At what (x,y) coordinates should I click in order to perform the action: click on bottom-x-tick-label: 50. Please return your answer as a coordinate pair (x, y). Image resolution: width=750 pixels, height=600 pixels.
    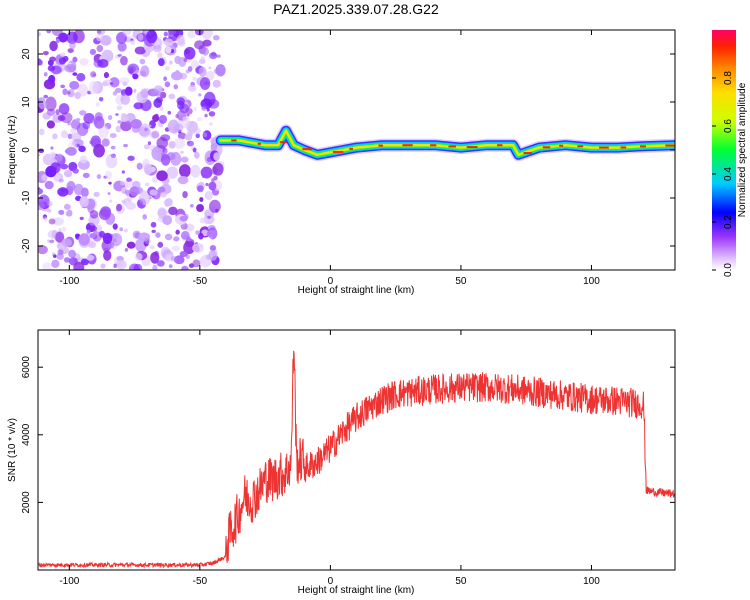
    Looking at the image, I should click on (461, 581).